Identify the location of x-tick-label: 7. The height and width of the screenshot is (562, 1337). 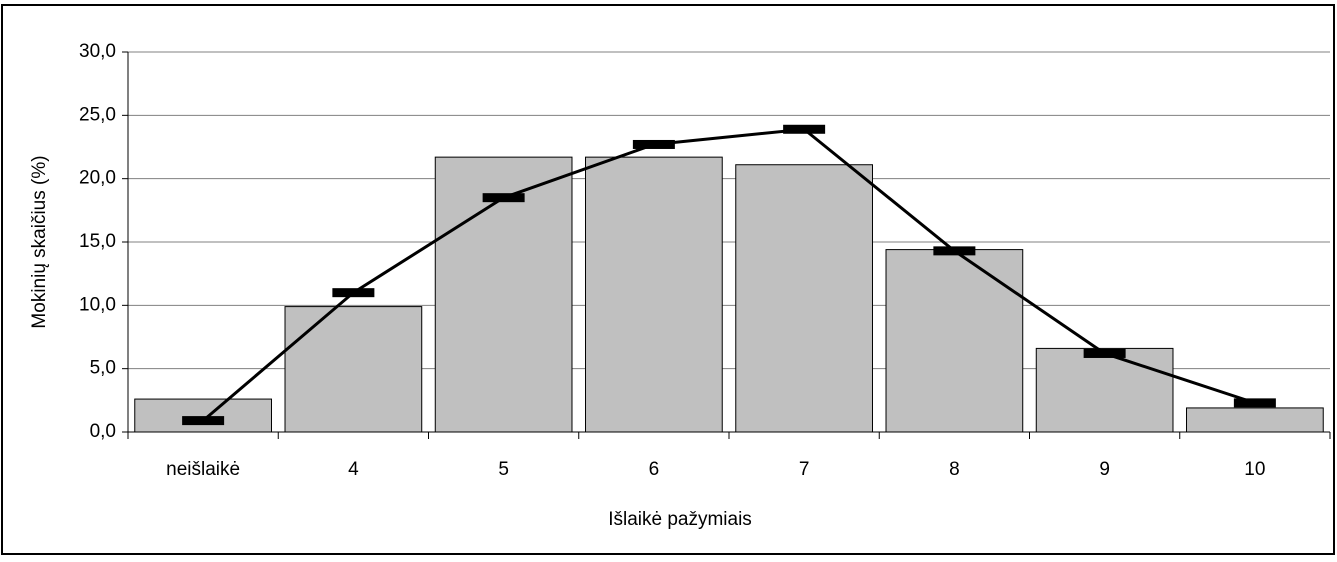
(804, 469).